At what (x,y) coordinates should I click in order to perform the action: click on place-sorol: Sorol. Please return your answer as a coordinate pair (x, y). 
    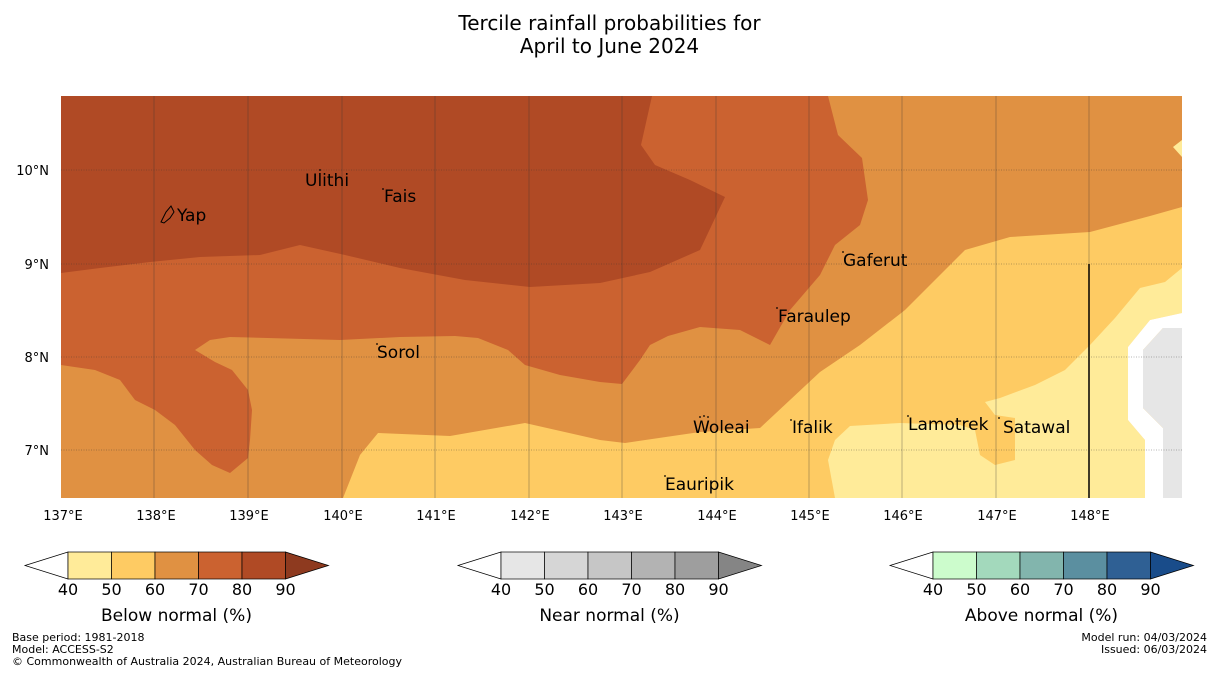
    Looking at the image, I should click on (398, 353).